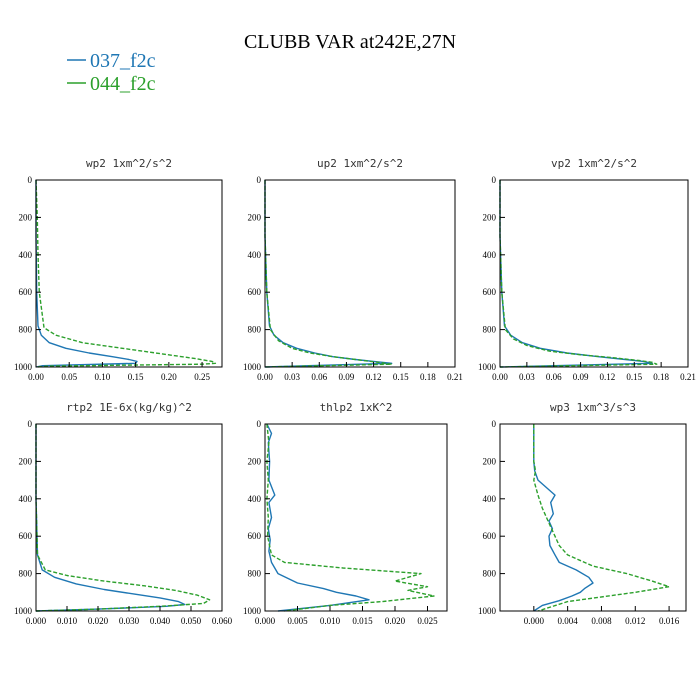  Describe the element at coordinates (129, 407) in the screenshot. I see `panel-title: rtp2 1E-6x(kg/kg)^2` at that location.